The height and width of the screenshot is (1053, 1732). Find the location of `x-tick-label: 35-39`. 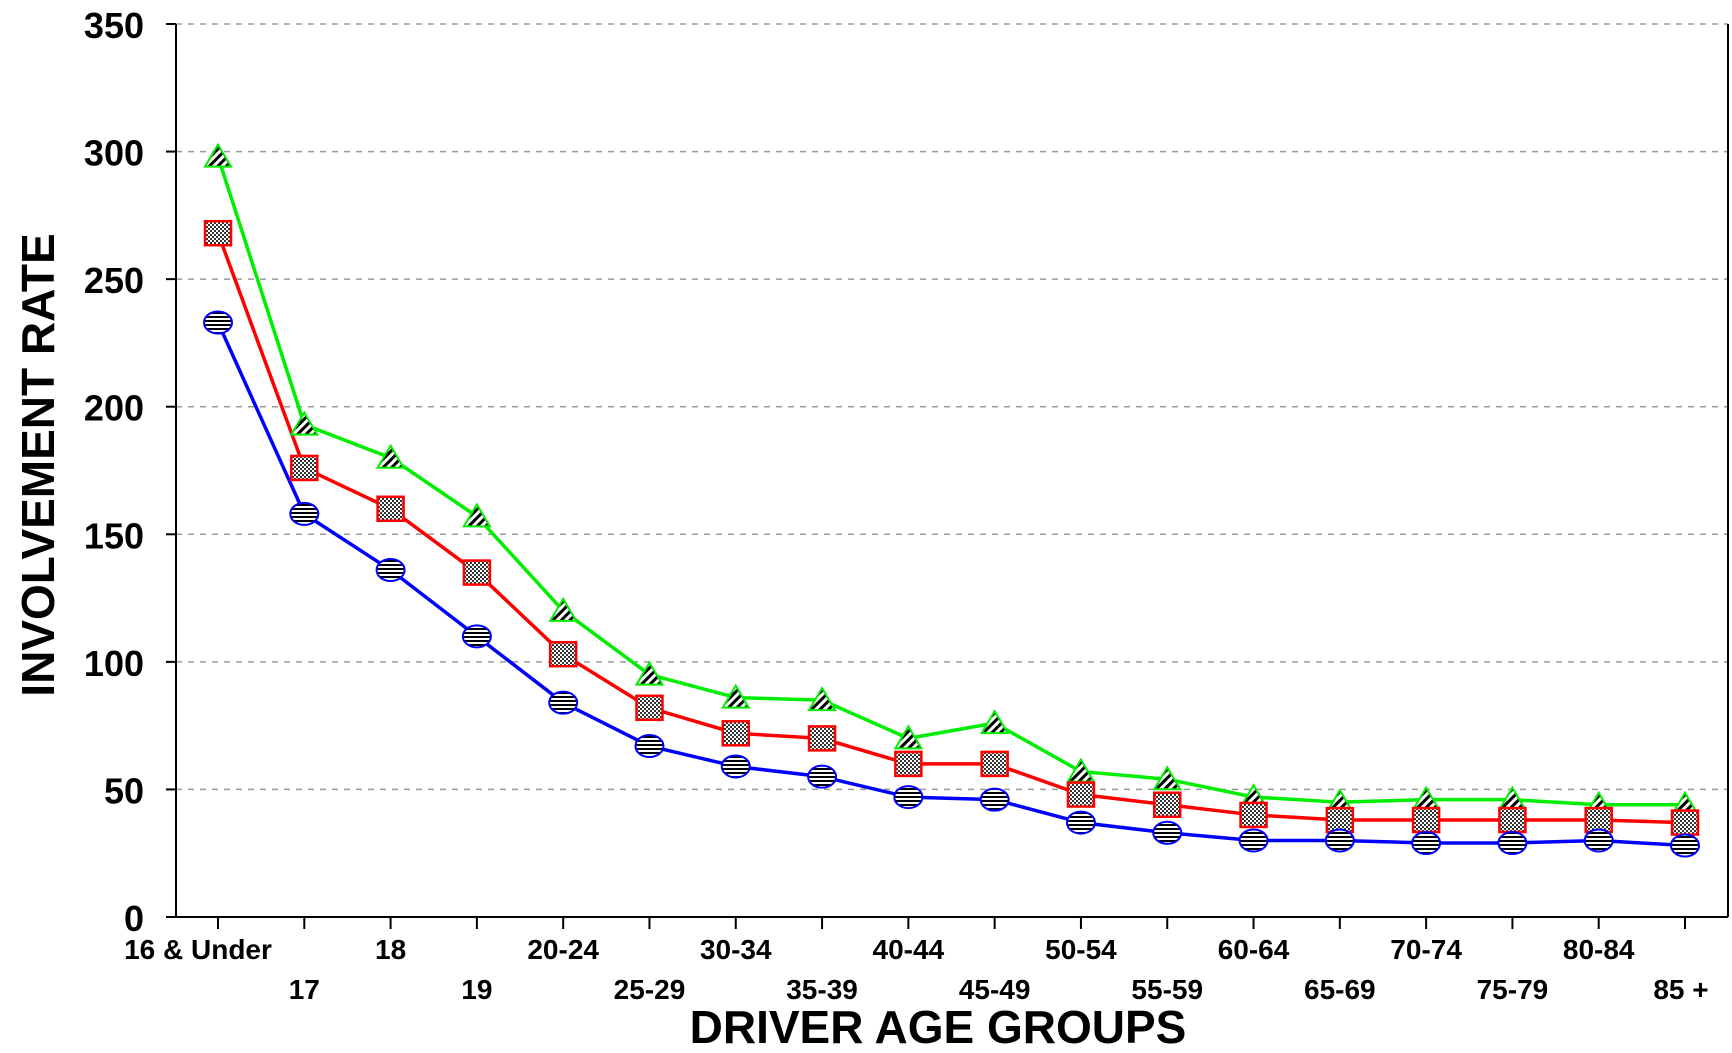

x-tick-label: 35-39 is located at coordinates (822, 989).